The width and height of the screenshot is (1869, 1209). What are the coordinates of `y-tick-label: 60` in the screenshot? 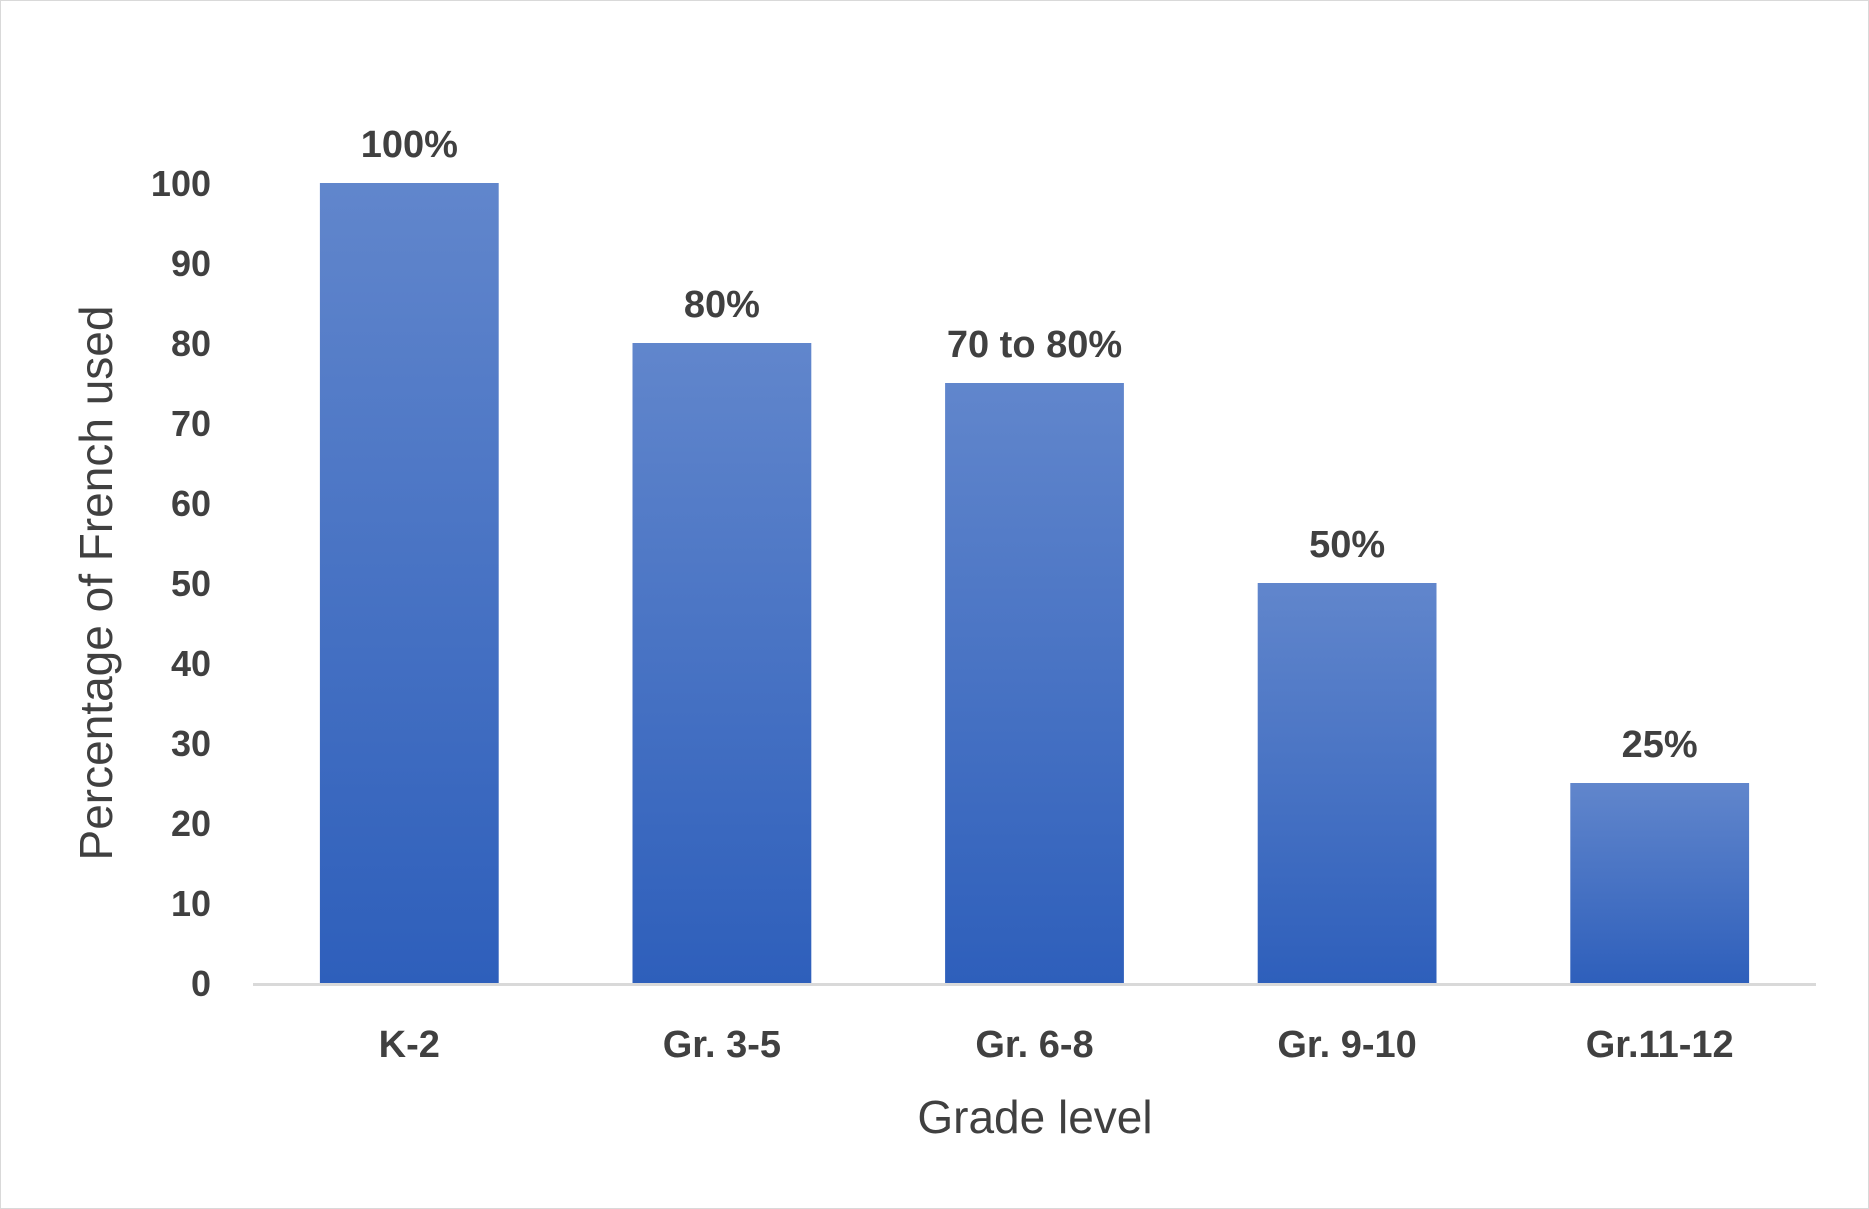 It's located at (191, 503).